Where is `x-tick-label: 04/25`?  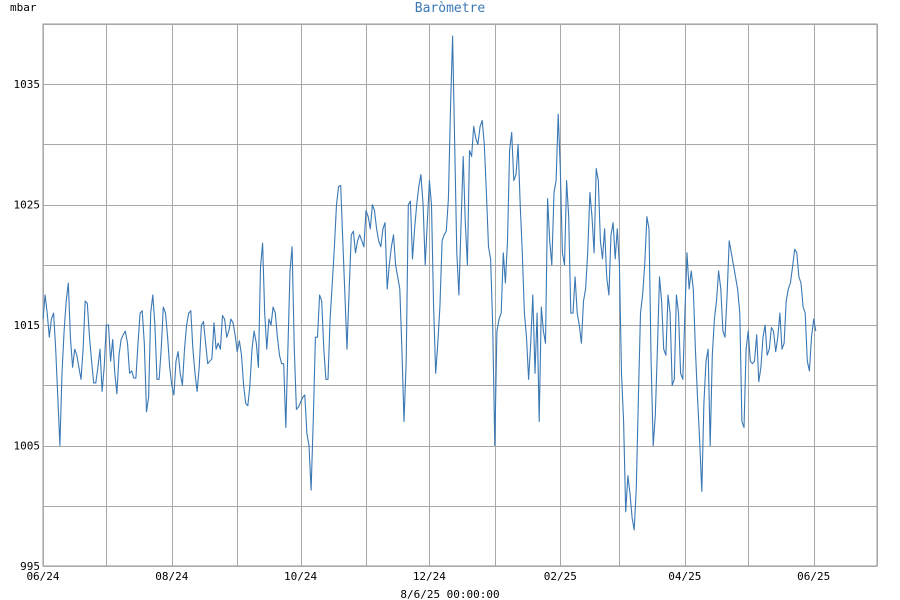 x-tick-label: 04/25 is located at coordinates (684, 576).